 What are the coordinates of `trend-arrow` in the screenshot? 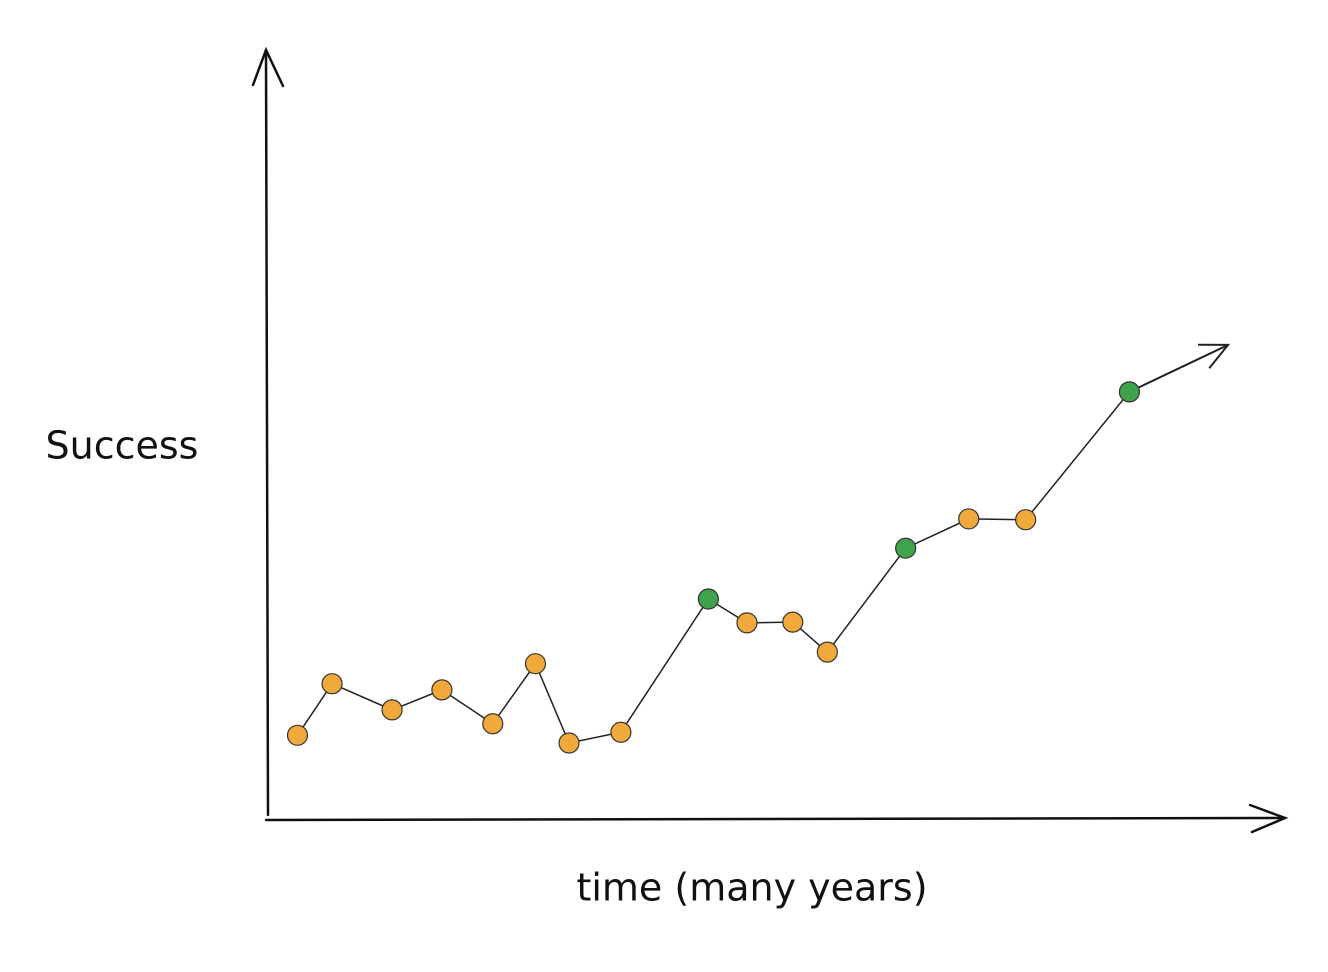 It's located at (1178, 368).